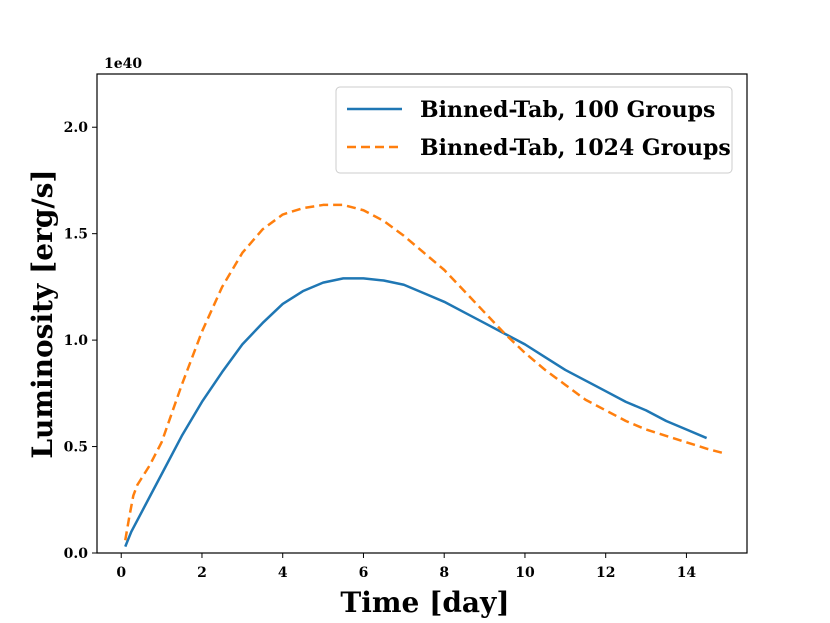  Describe the element at coordinates (525, 573) in the screenshot. I see `x-tick-label: 10` at that location.